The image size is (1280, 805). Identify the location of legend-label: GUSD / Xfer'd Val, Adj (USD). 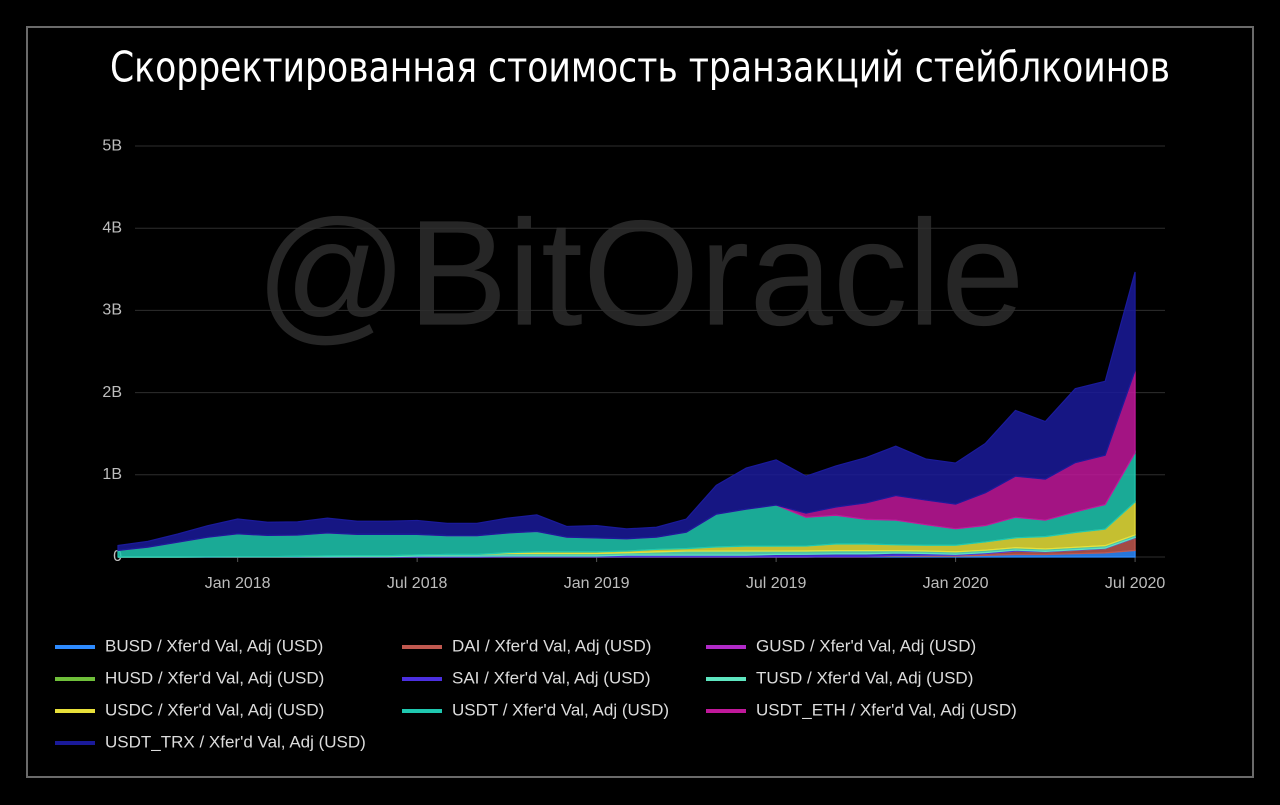
(866, 645).